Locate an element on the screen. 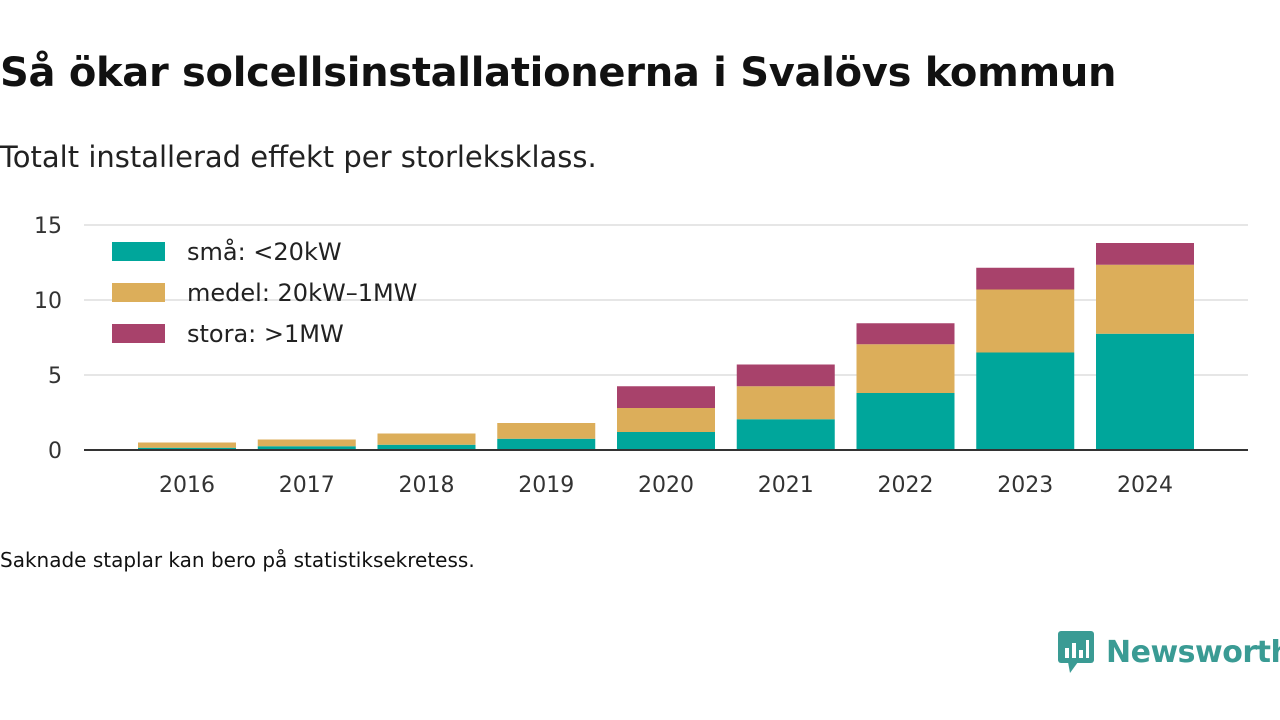 This screenshot has width=1280, height=720. x-tick-label: 2020 is located at coordinates (666, 485).